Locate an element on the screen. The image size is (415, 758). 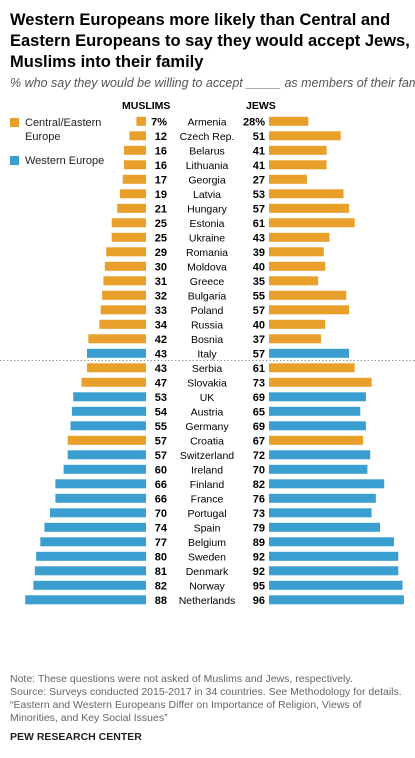
muslims-bar-moldova is located at coordinates (125, 266).